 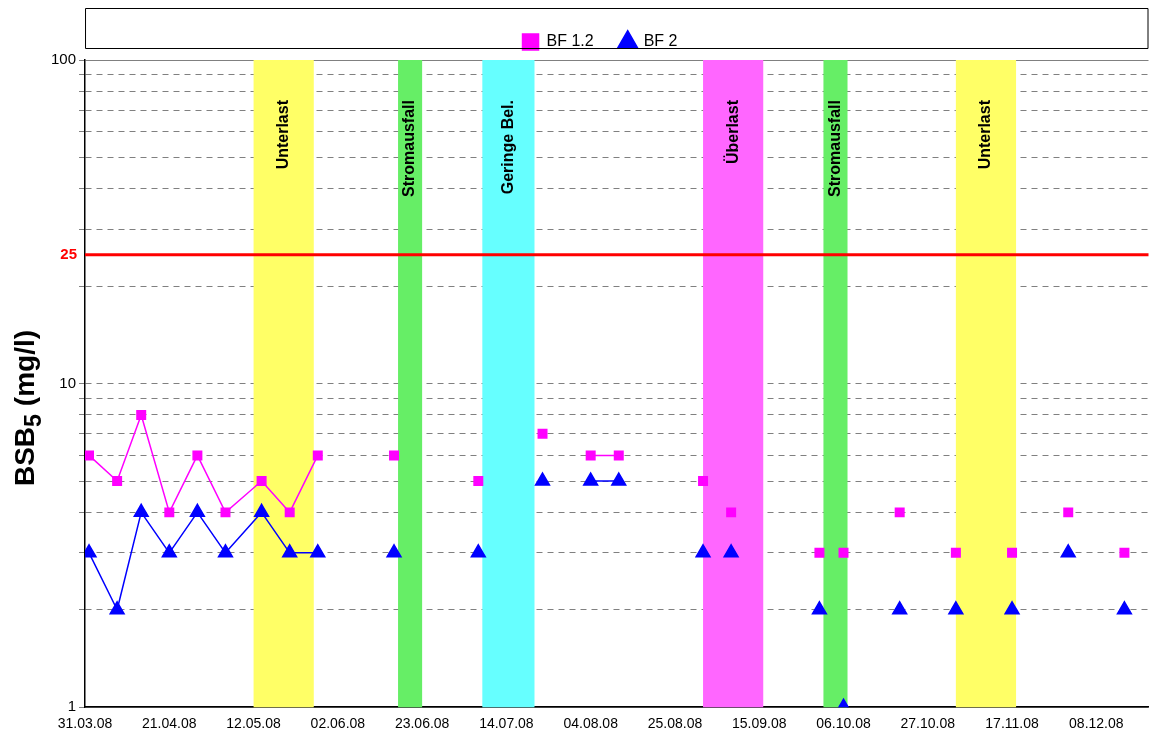 What do you see at coordinates (72, 706) in the screenshot?
I see `y-tick-label: 1` at bounding box center [72, 706].